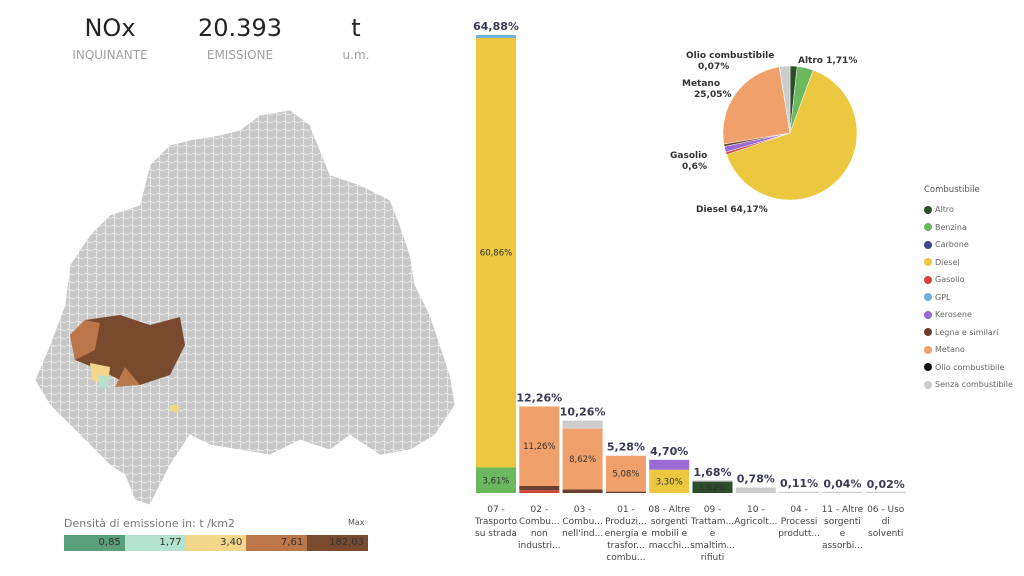 This screenshot has width=1024, height=576. I want to click on category-label: rifiuti, so click(713, 558).